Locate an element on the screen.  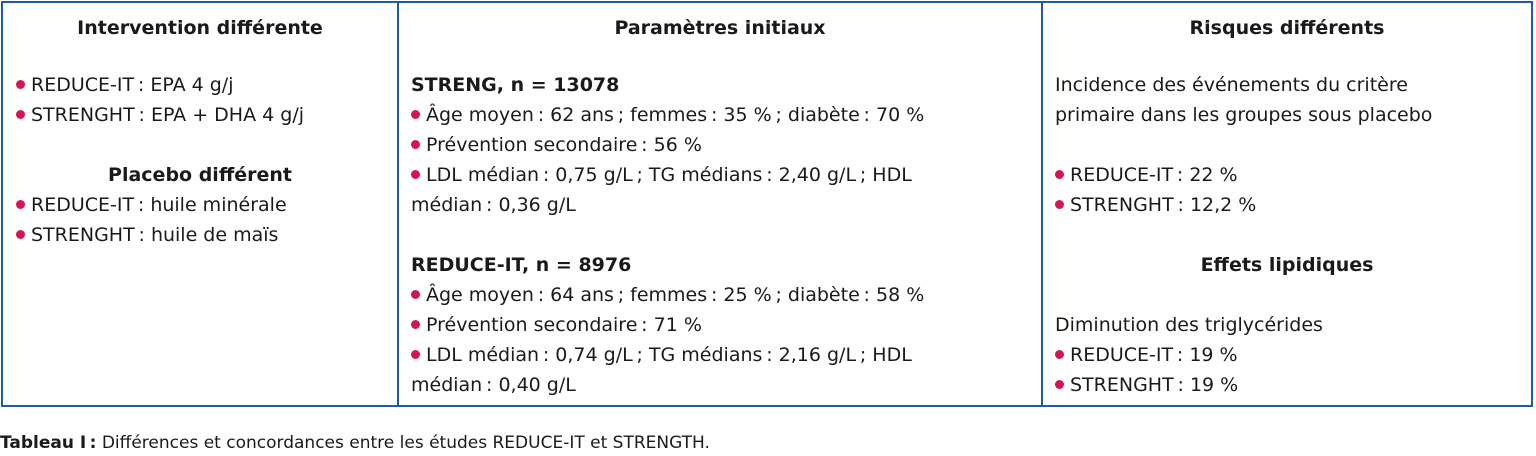
column-header-parameters: Paramètres initiaux is located at coordinates (720, 28).